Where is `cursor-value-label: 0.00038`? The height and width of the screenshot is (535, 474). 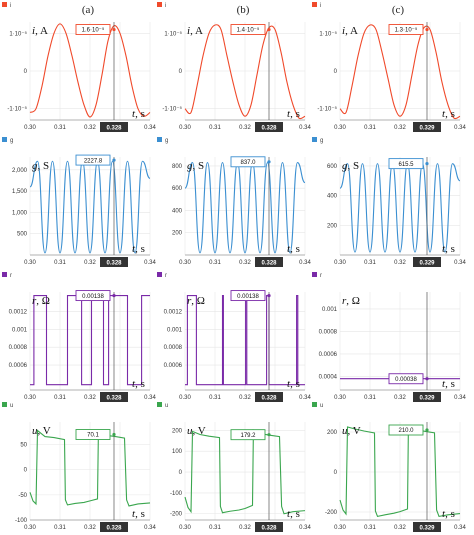
cursor-value-label: 0.00038 is located at coordinates (406, 380).